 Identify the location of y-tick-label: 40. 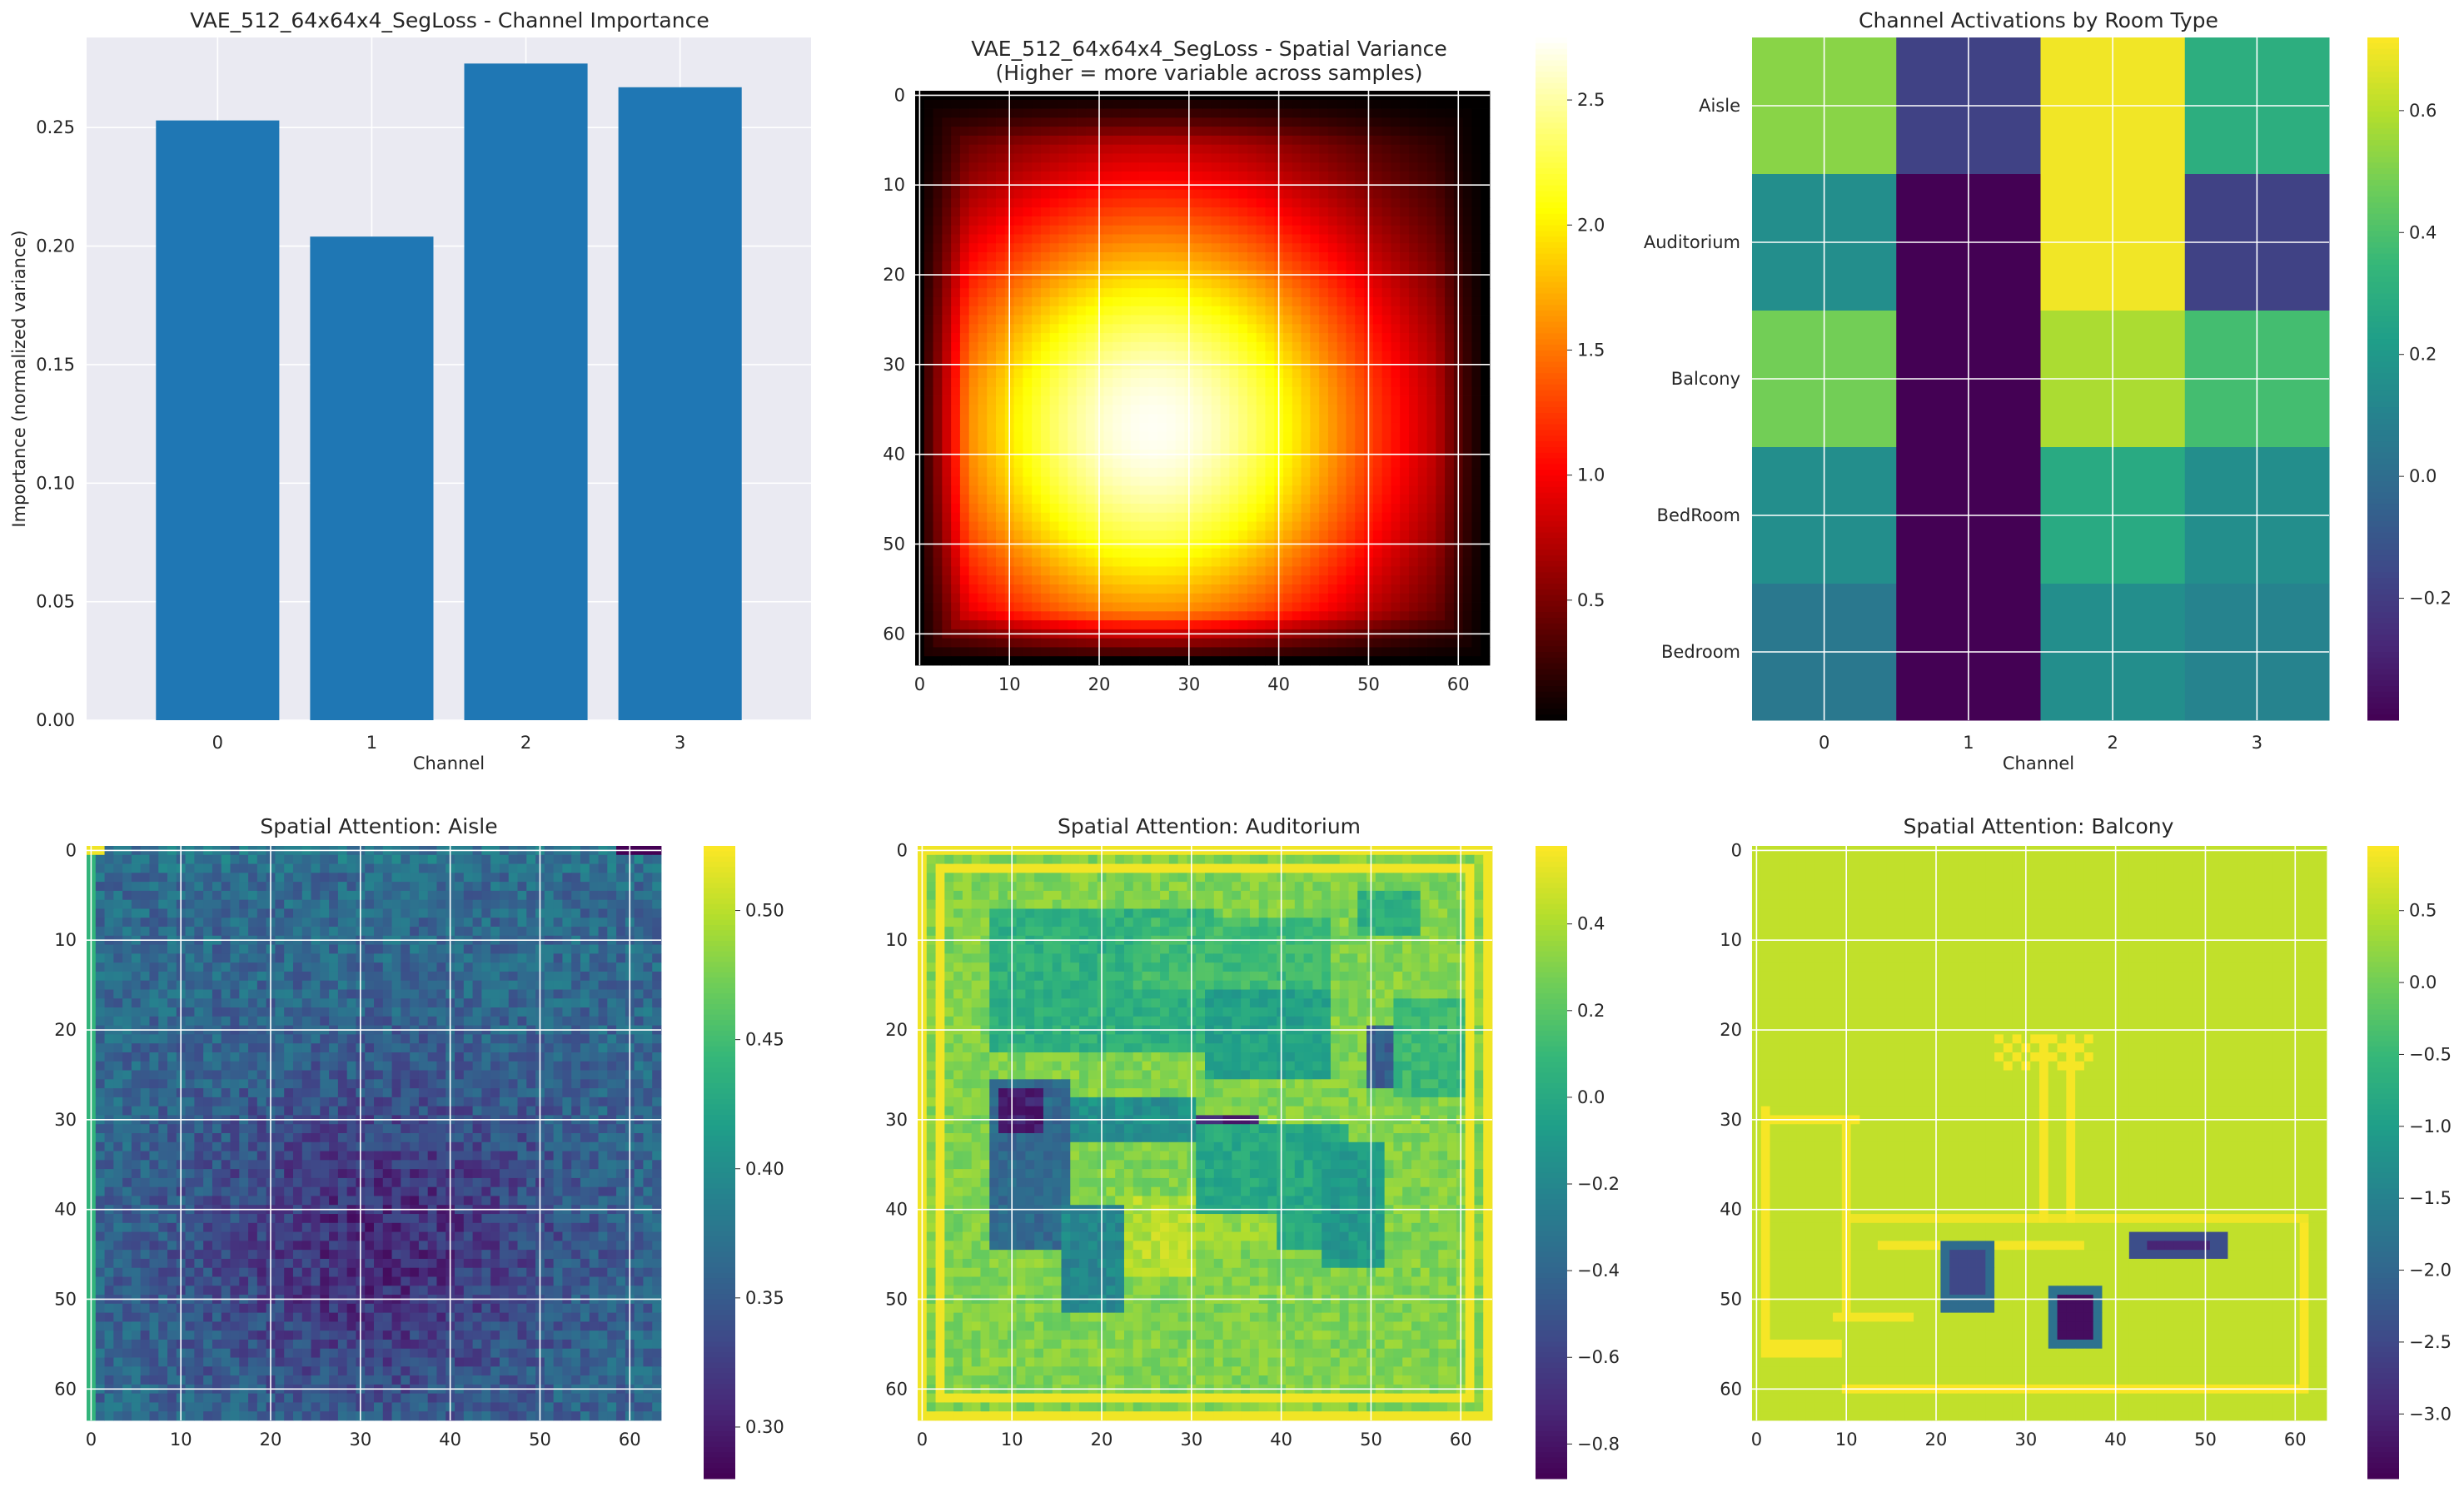
(894, 455).